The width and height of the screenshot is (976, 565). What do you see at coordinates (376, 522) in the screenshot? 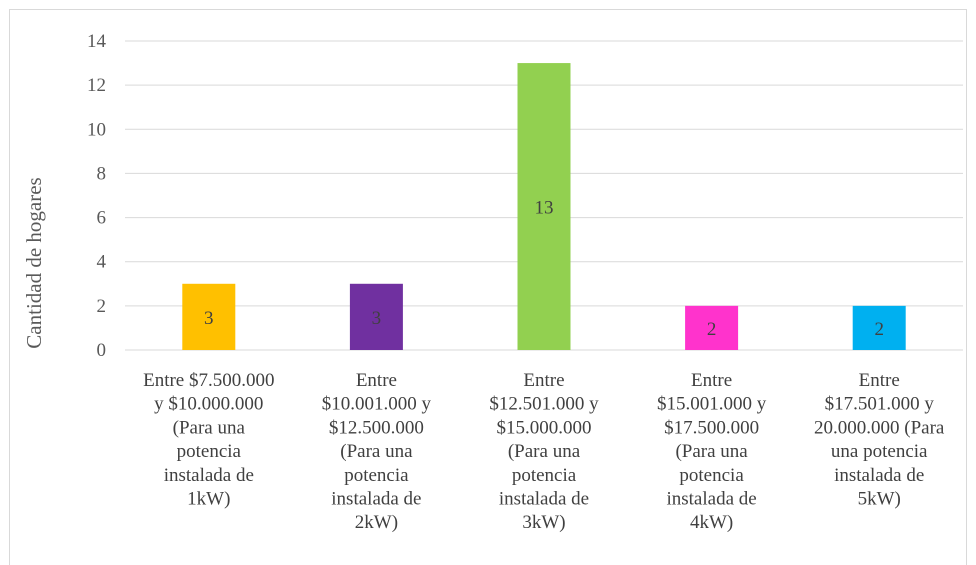
I see `x-category-label-line: 2kW)` at bounding box center [376, 522].